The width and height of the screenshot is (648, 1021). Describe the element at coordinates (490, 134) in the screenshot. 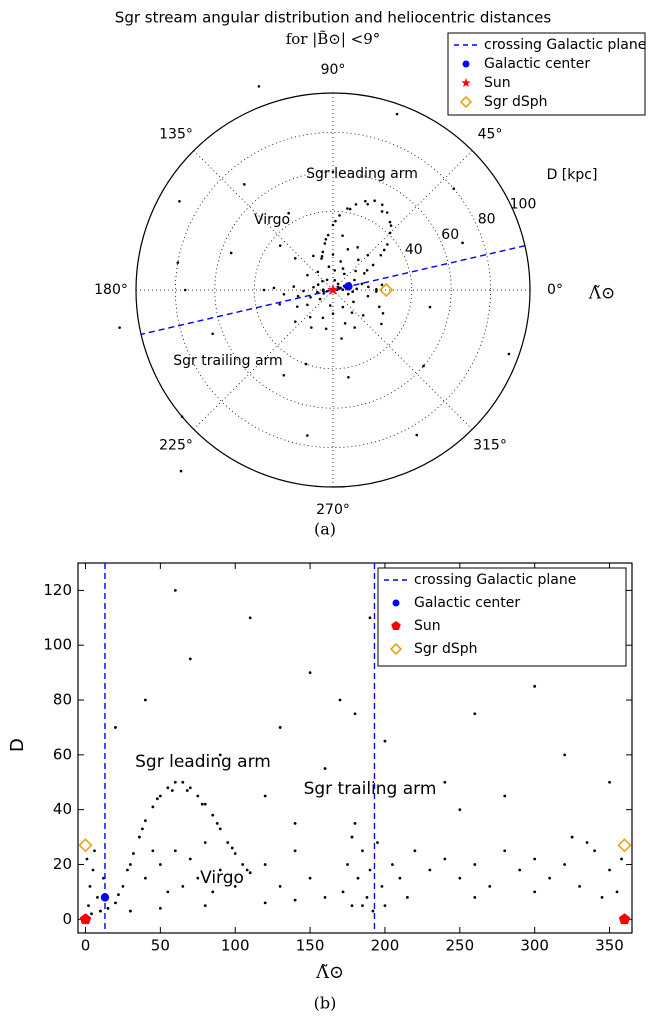

I see `theta-tick-label: 45°` at that location.